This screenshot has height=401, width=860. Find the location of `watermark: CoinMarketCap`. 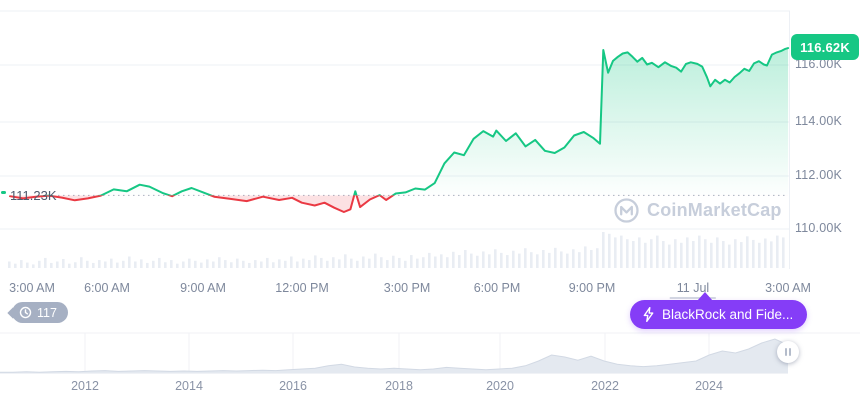

watermark: CoinMarketCap is located at coordinates (697, 210).